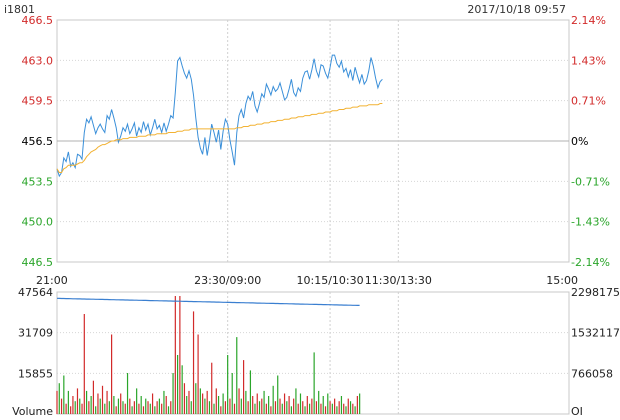  I want to click on pct-tick-label: -1.43%, so click(590, 222).